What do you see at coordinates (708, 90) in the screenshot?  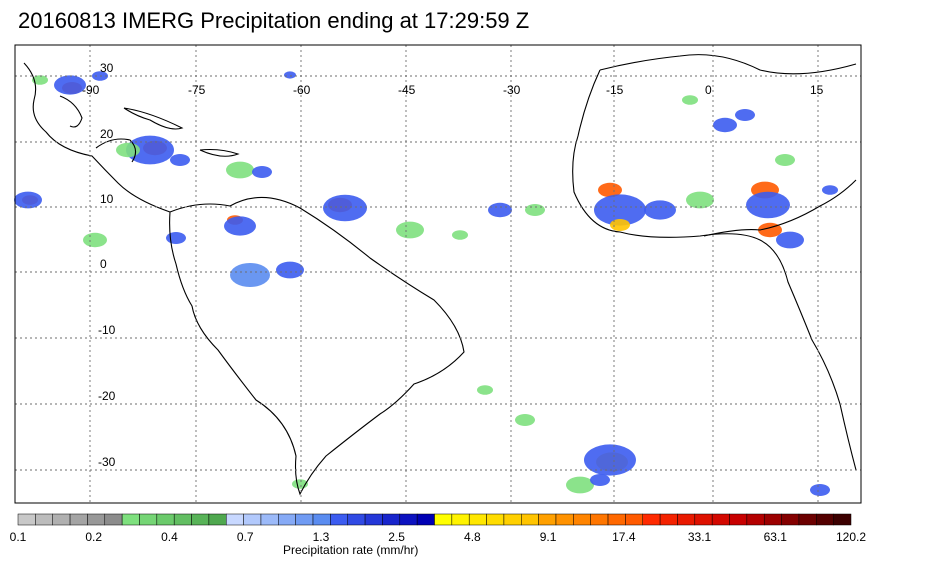 I see `lon-label: 0` at bounding box center [708, 90].